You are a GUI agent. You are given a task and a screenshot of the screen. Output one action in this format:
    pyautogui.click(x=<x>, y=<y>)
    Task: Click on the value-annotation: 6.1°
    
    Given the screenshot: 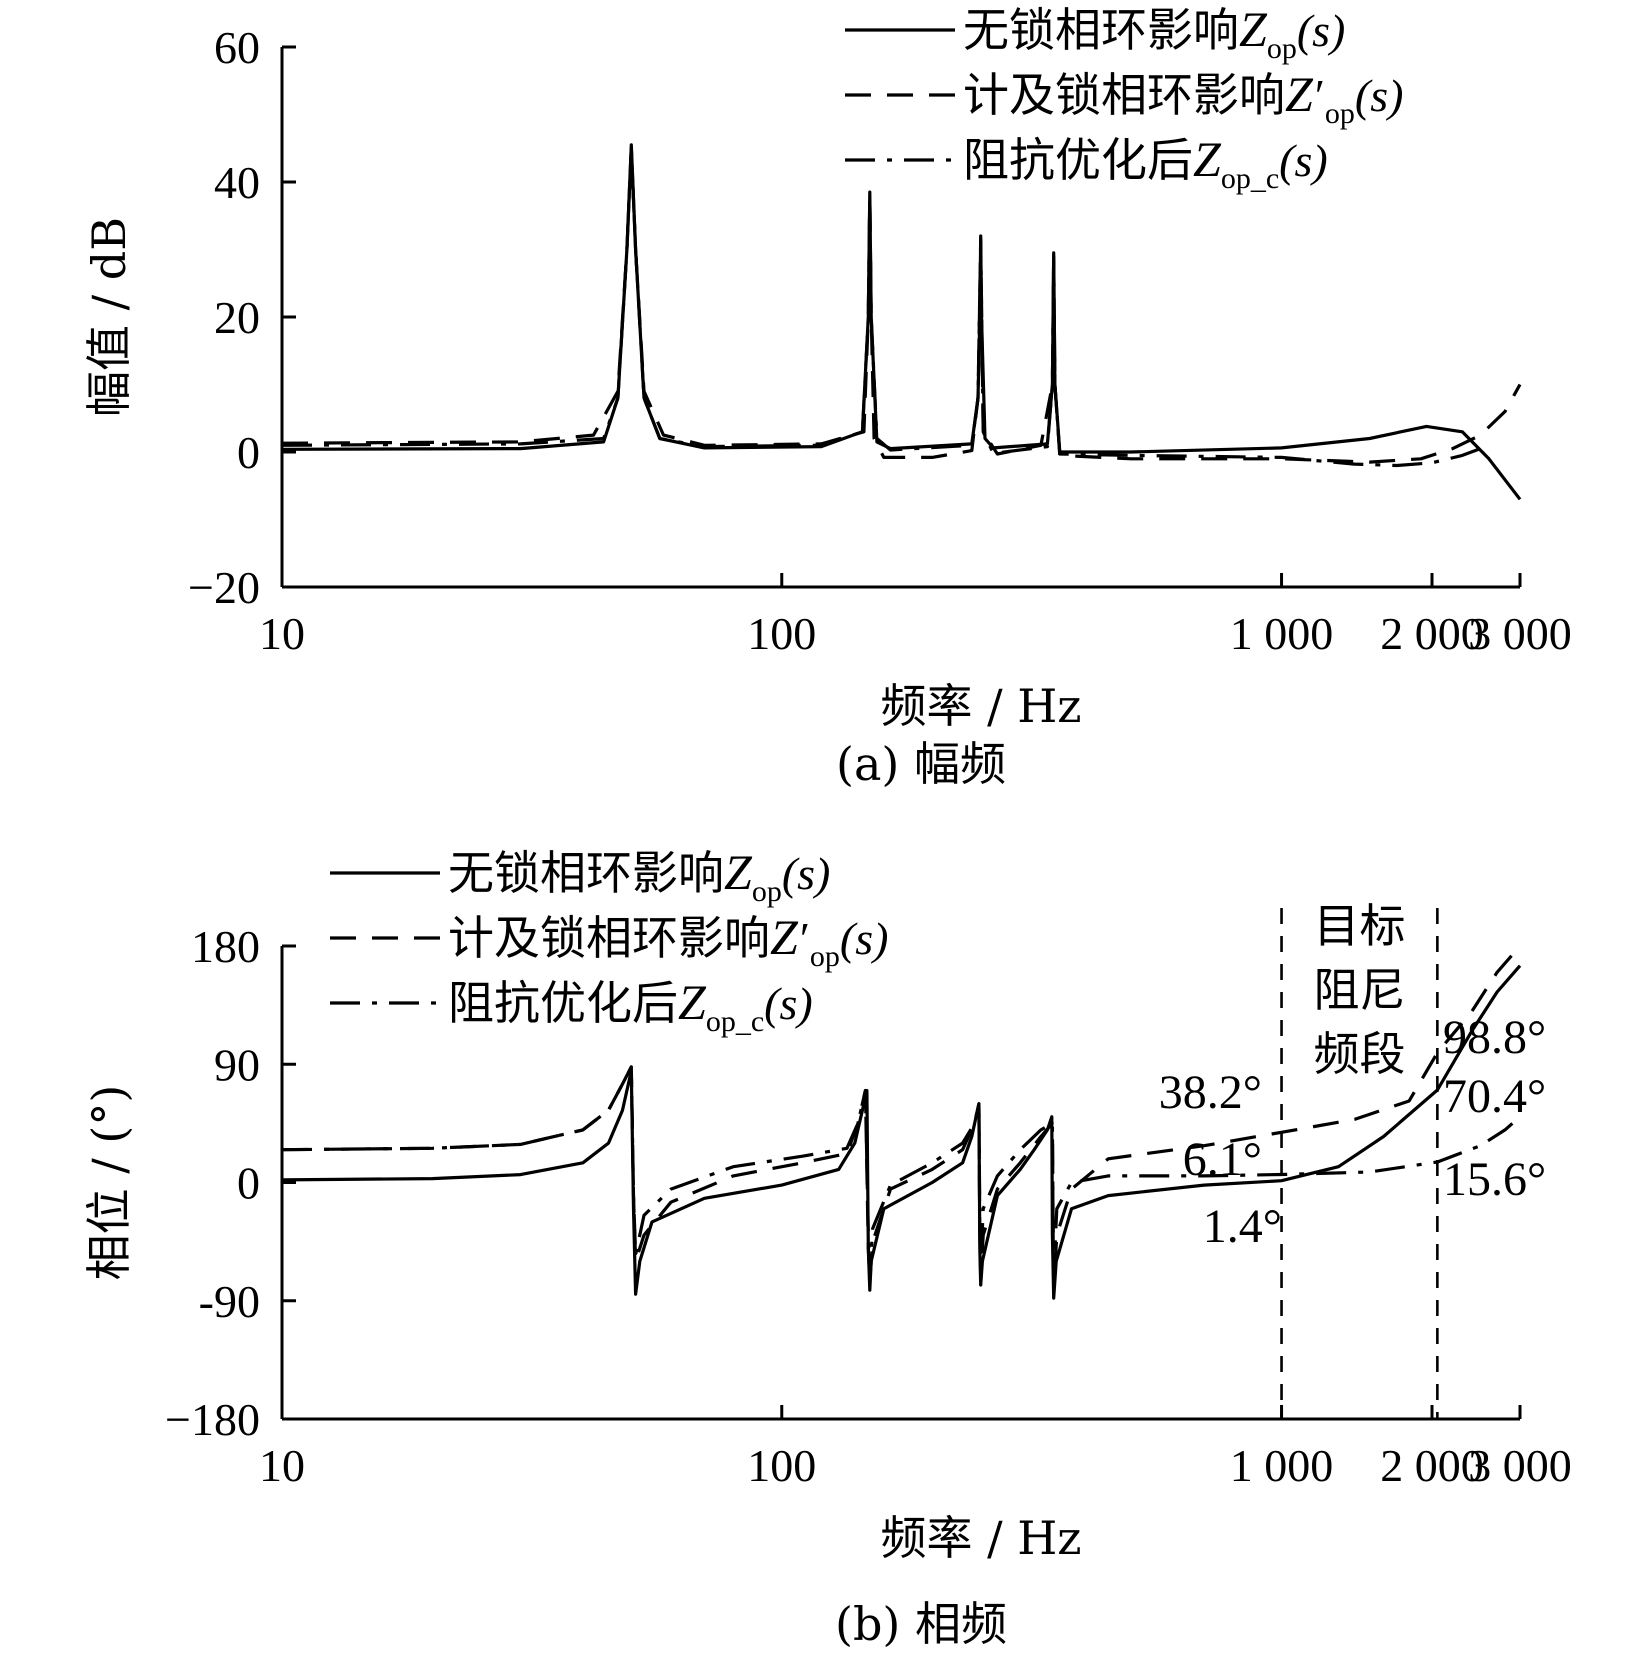 What is the action you would take?
    pyautogui.click(x=1222, y=1159)
    